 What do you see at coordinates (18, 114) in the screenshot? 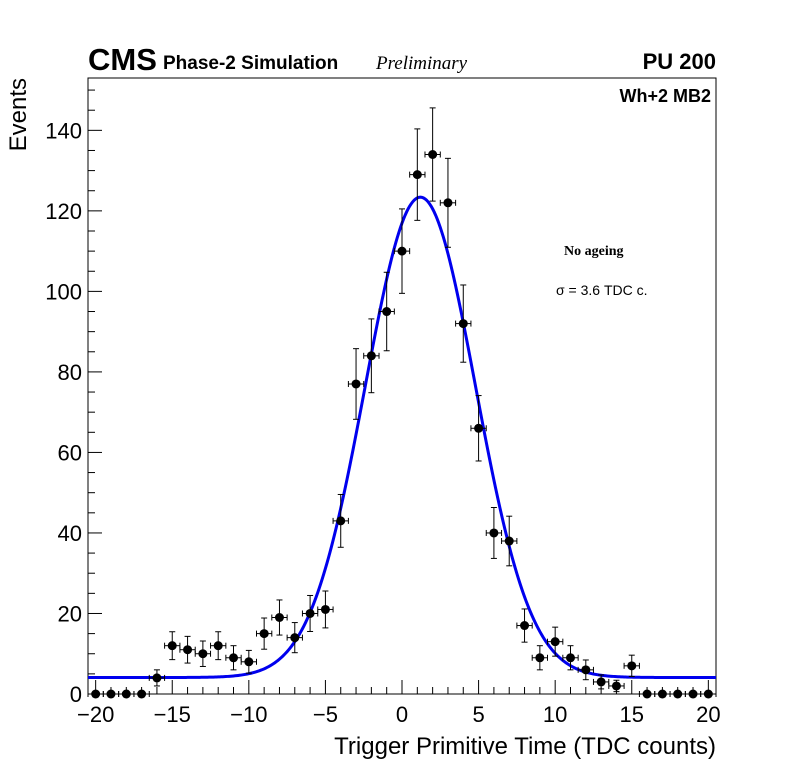
I see `y-axis-title: Events` at bounding box center [18, 114].